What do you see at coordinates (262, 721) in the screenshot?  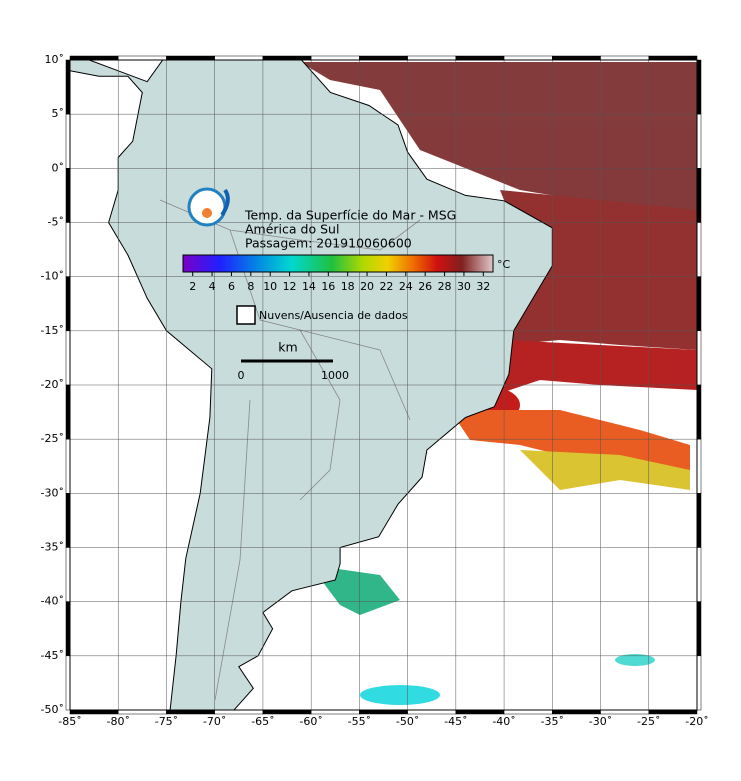 I see `x-tick-label: -65˚` at bounding box center [262, 721].